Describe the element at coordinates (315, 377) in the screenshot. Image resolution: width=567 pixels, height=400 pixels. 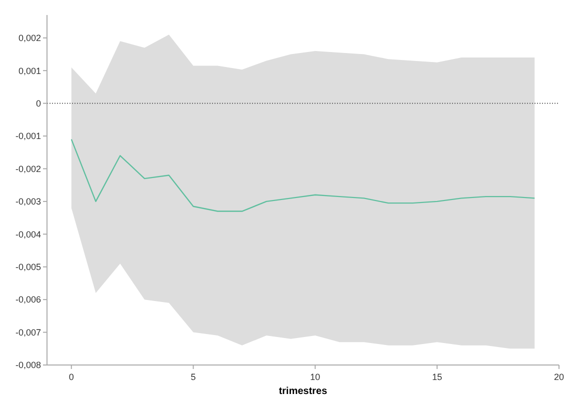
I see `x-tick-label: 10` at that location.